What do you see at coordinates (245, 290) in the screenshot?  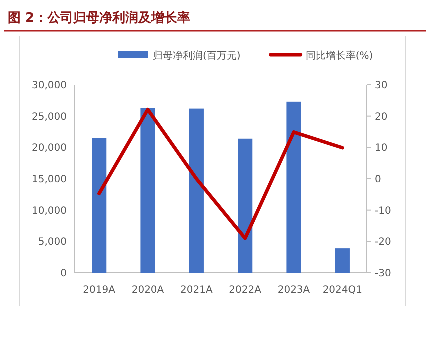 I see `x-tick-label: 2022A` at bounding box center [245, 290].